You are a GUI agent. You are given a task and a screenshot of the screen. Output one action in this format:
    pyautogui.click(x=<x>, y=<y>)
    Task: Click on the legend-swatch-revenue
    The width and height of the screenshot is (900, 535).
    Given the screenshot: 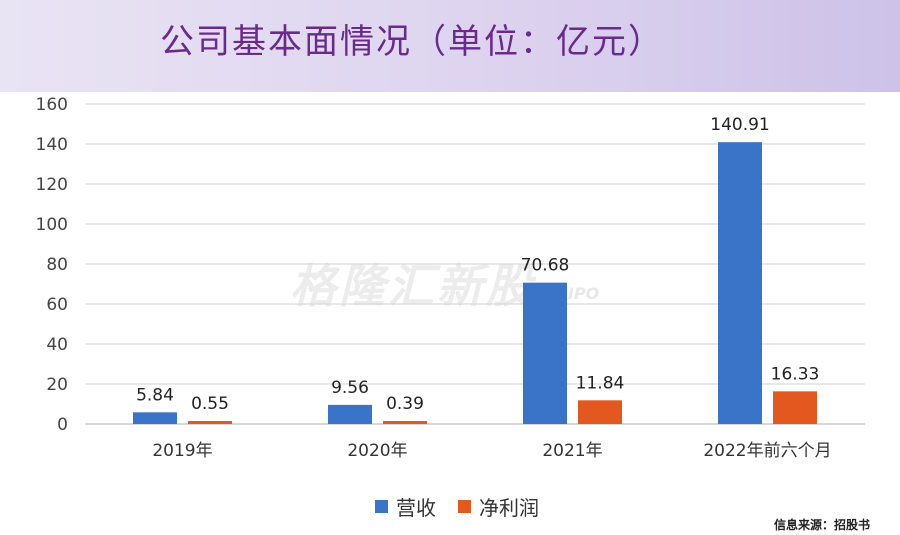 What is the action you would take?
    pyautogui.click(x=381, y=506)
    